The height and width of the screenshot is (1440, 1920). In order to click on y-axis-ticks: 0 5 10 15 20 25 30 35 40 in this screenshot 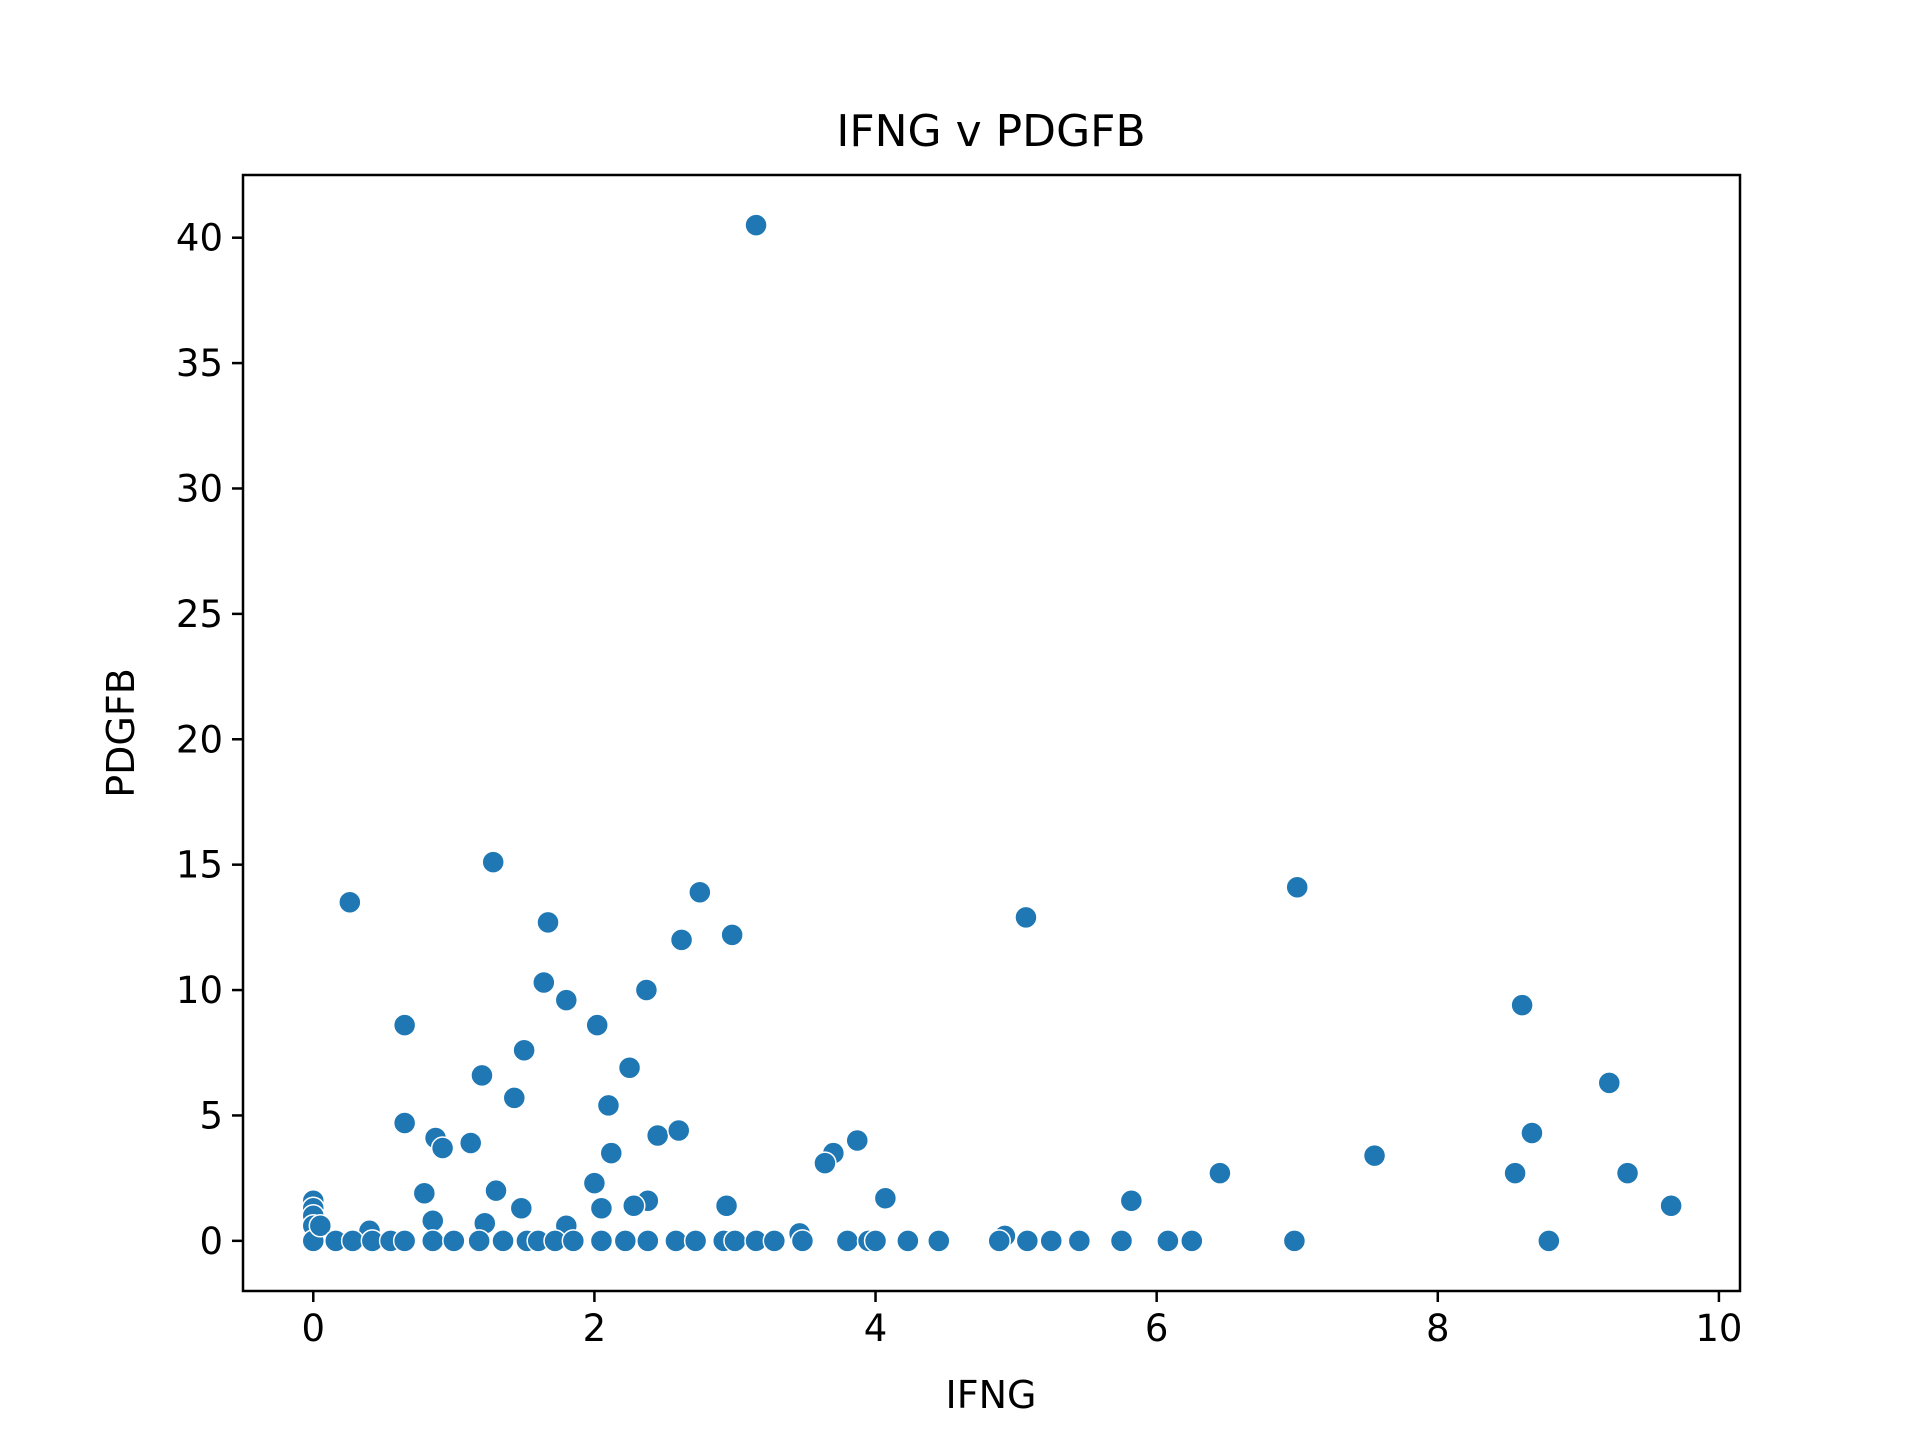, I will do `click(209, 740)`.